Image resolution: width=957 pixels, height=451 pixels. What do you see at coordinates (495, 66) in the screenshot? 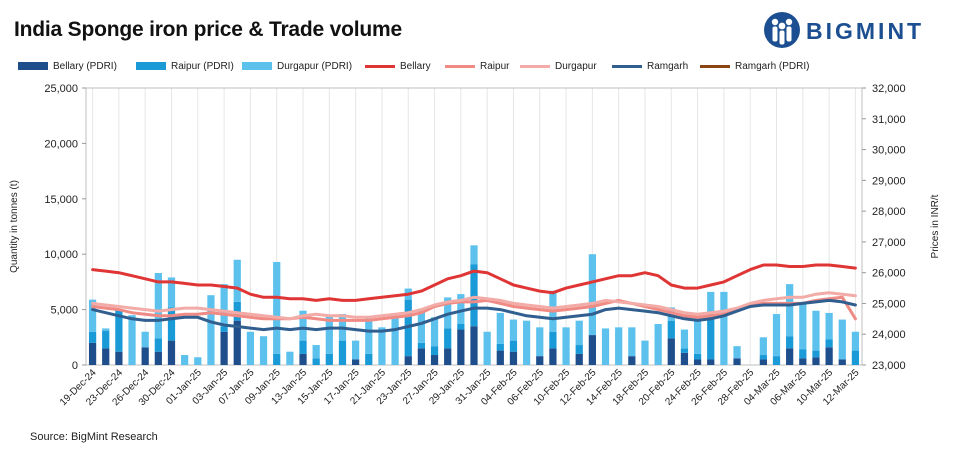
I see `legend-label: Raipur` at bounding box center [495, 66].